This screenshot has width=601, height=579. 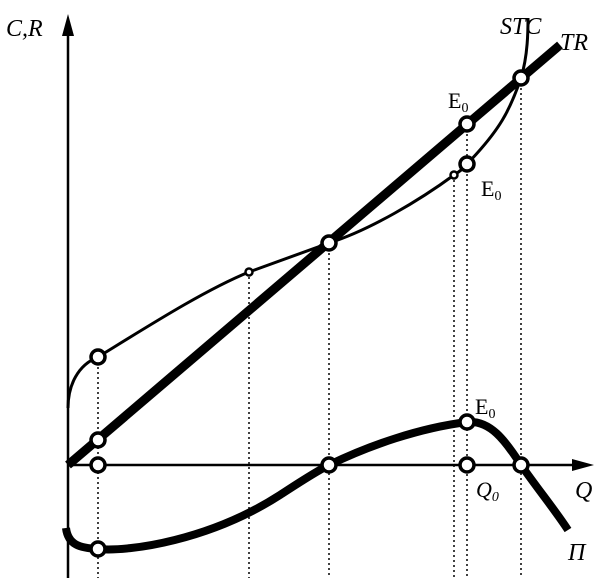 I want to click on profit-max-point, so click(x=467, y=422).